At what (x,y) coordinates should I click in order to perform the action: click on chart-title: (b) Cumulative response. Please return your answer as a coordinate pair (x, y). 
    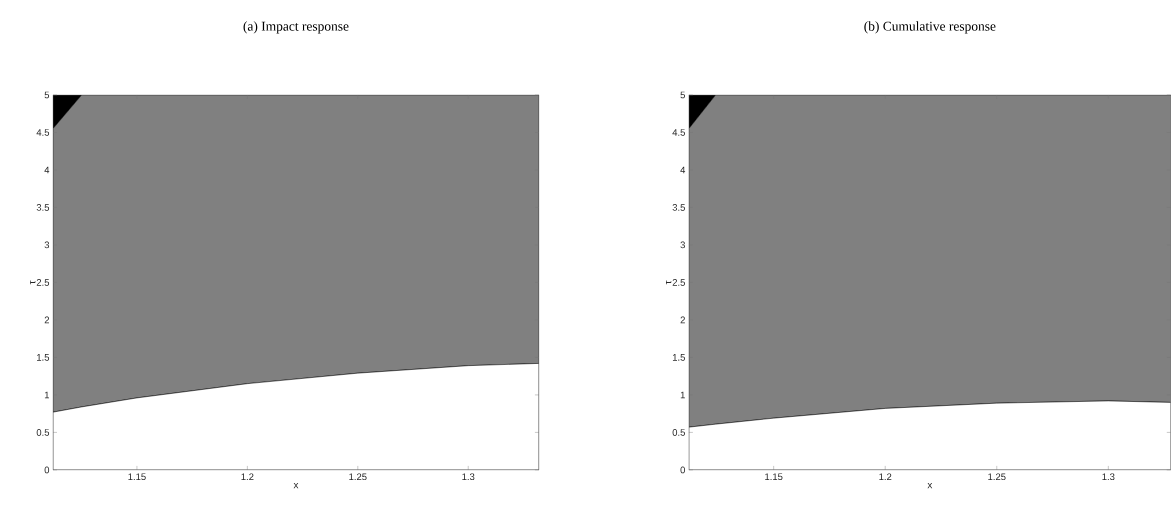
    Looking at the image, I should click on (930, 27).